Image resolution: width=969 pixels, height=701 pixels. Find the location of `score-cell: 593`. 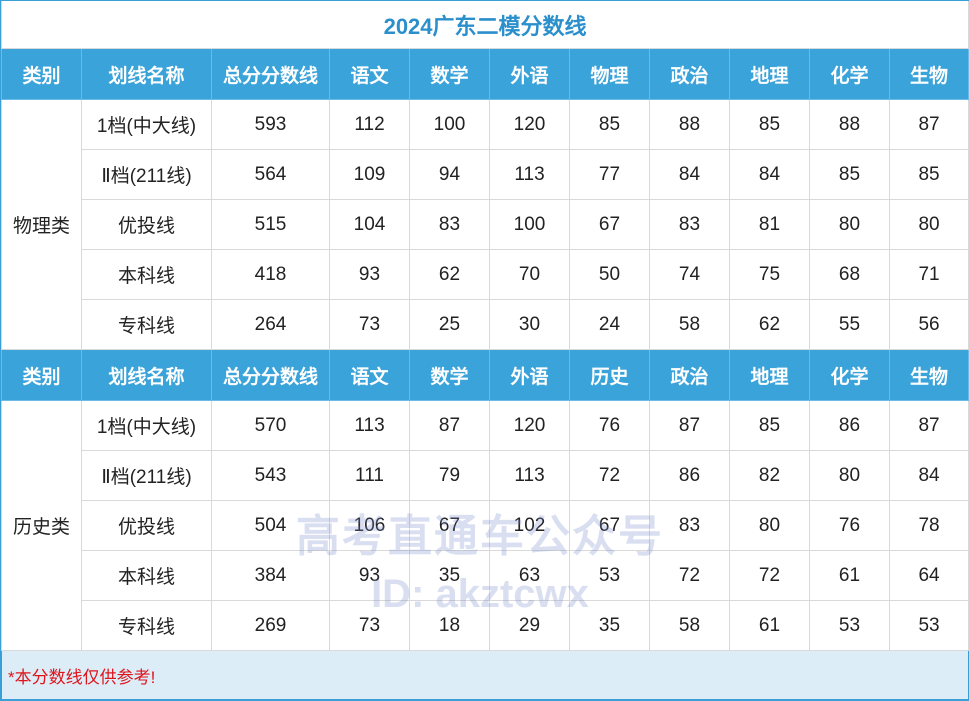

score-cell: 593 is located at coordinates (270, 124).